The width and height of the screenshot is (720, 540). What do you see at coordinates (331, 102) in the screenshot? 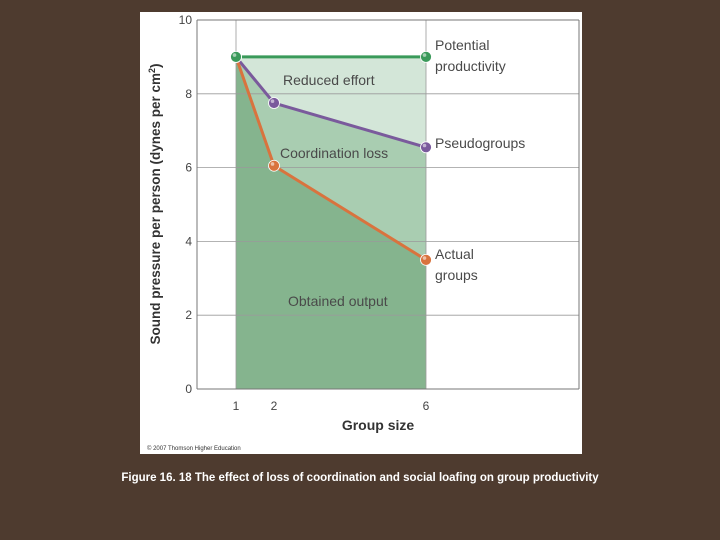
I see `reduced-effort-region` at bounding box center [331, 102].